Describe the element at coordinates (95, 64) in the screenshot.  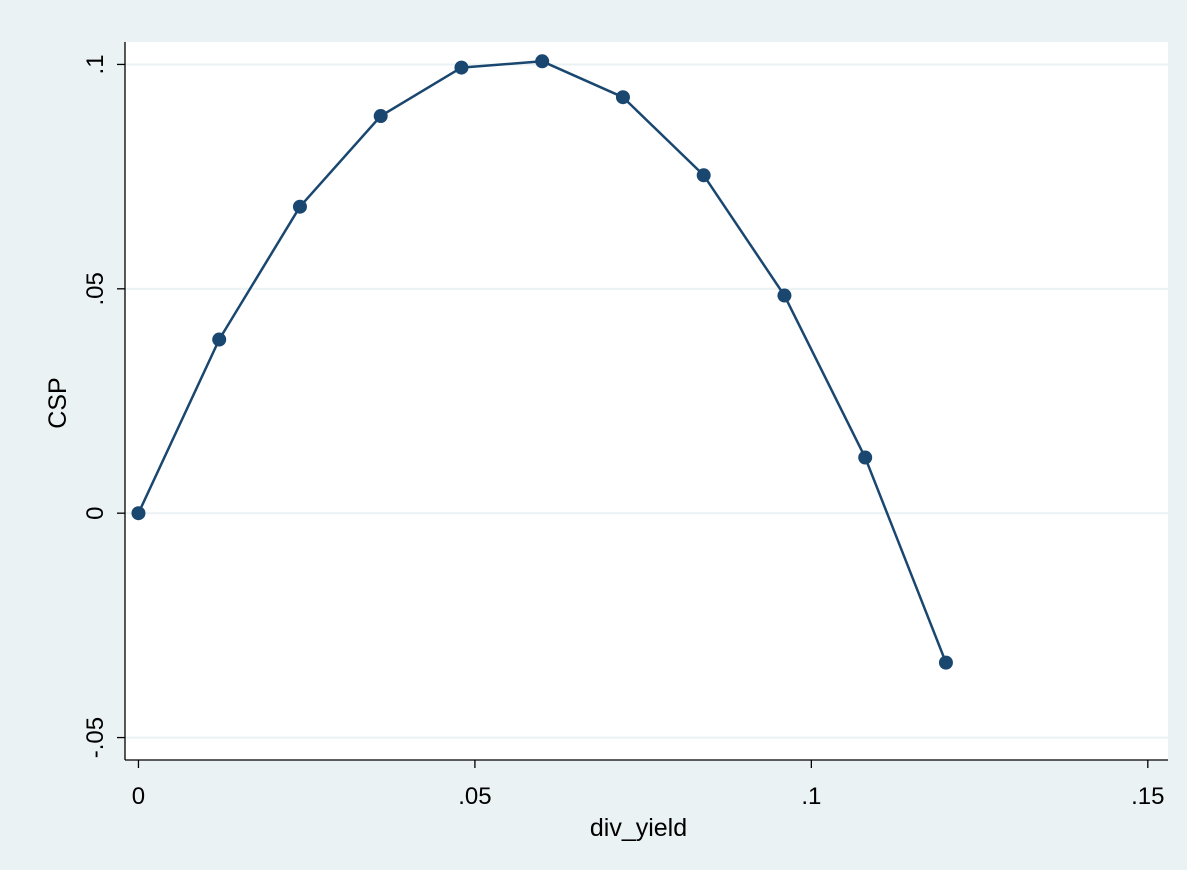
I see `y-tick-label: .1` at that location.